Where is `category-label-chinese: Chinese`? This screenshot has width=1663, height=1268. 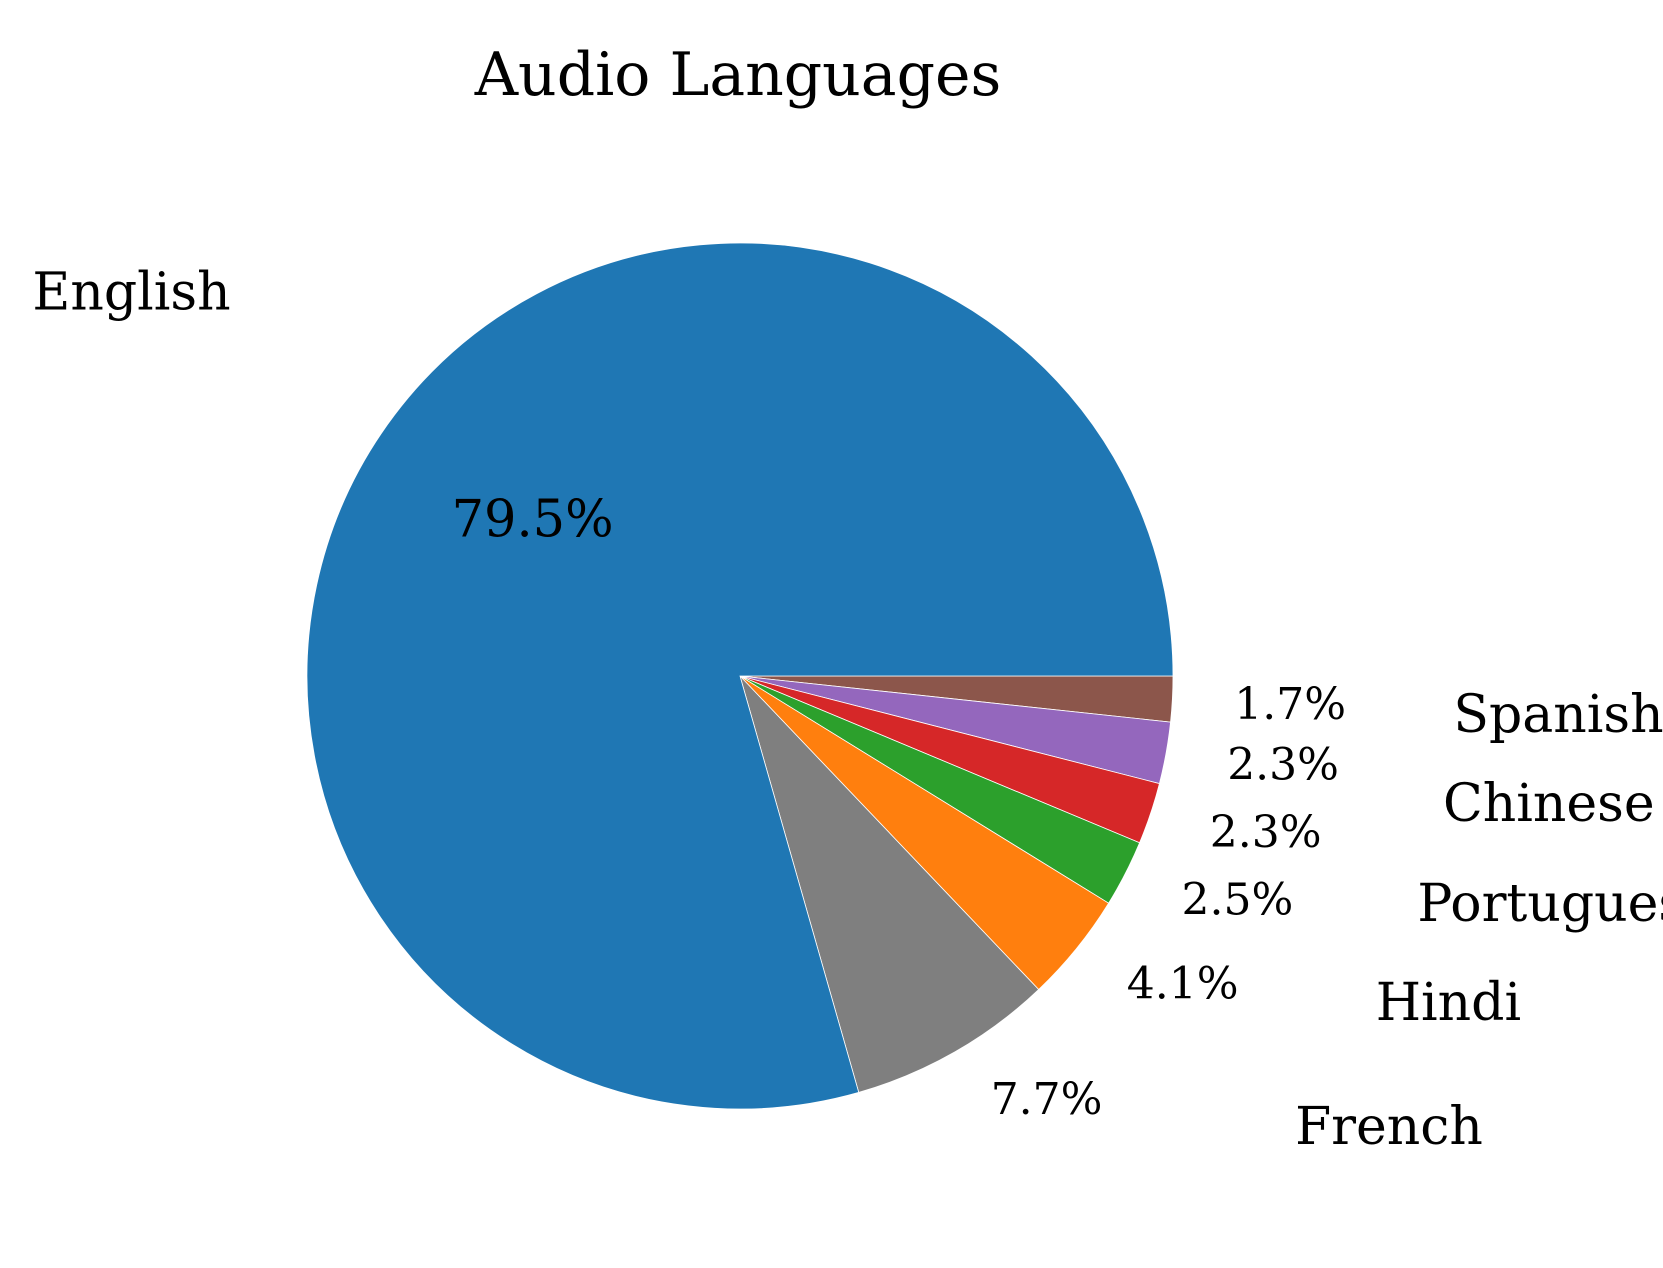
category-label-chinese: Chinese is located at coordinates (1549, 804).